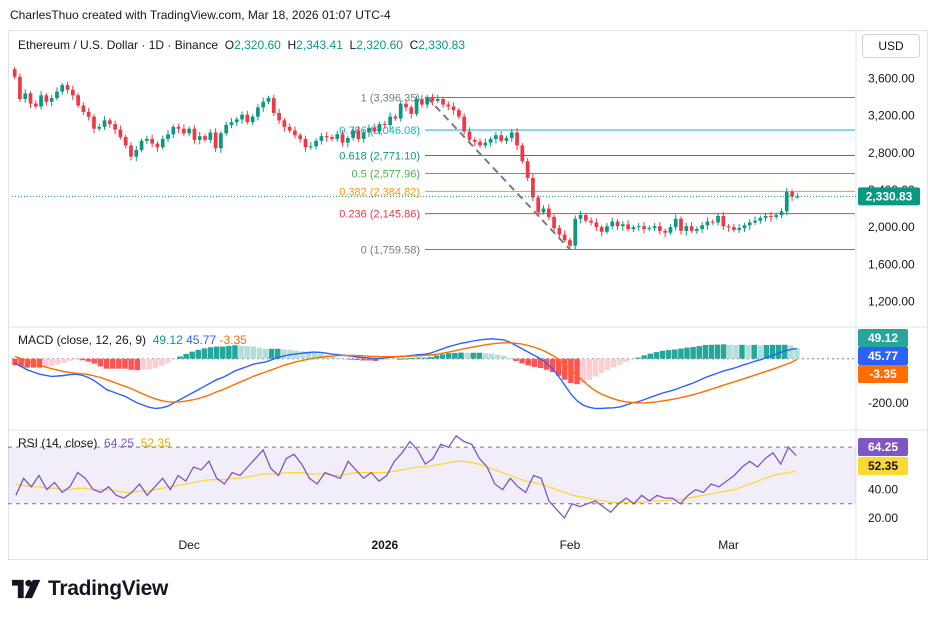  What do you see at coordinates (891, 116) in the screenshot?
I see `price-axis-tick: 3,200.00` at bounding box center [891, 116].